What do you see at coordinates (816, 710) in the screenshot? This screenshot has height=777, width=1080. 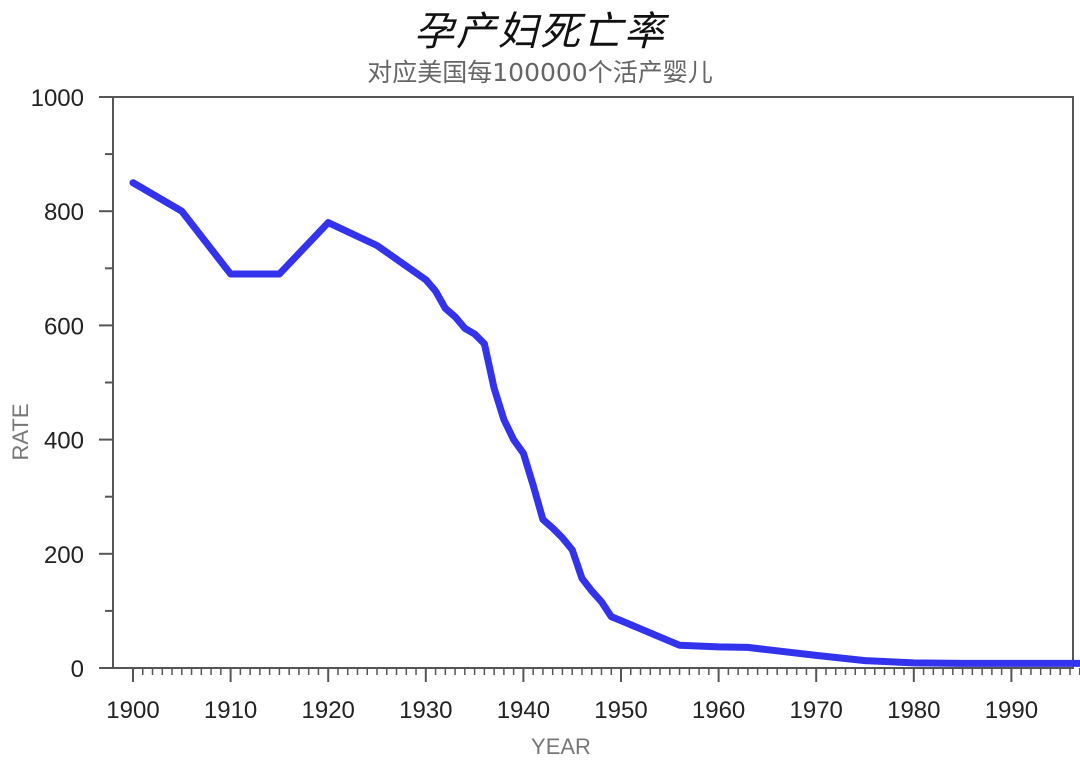 I see `x-tick-label: 1970` at bounding box center [816, 710].